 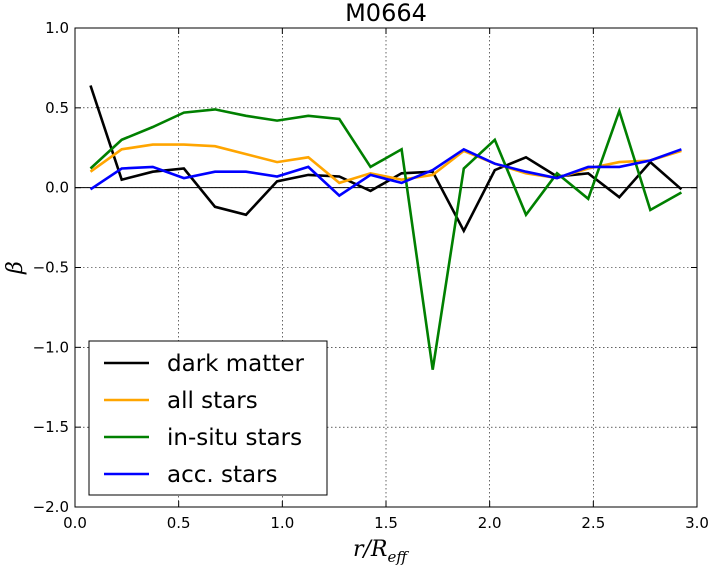 What do you see at coordinates (386, 523) in the screenshot?
I see `x-tick-label: 1.5` at bounding box center [386, 523].